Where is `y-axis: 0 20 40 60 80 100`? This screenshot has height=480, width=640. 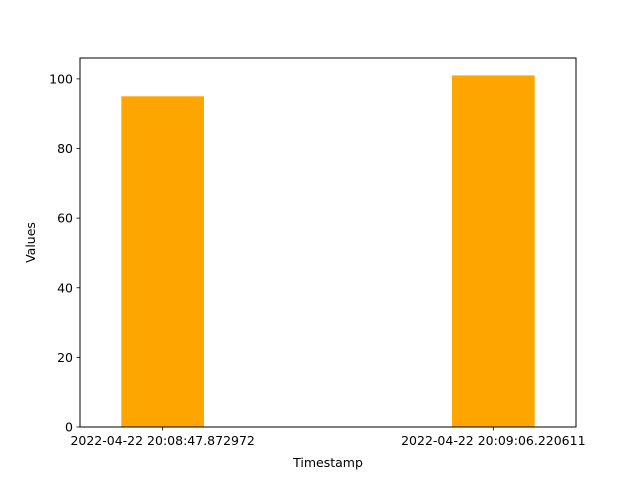 y-axis: 0 20 40 60 80 100 is located at coordinates (64, 253).